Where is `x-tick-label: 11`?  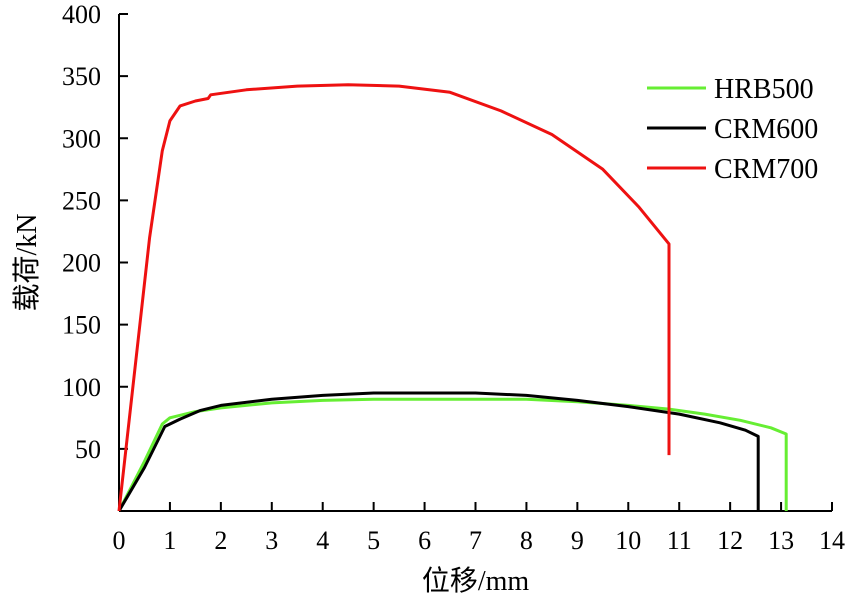
x-tick-label: 11 is located at coordinates (679, 540).